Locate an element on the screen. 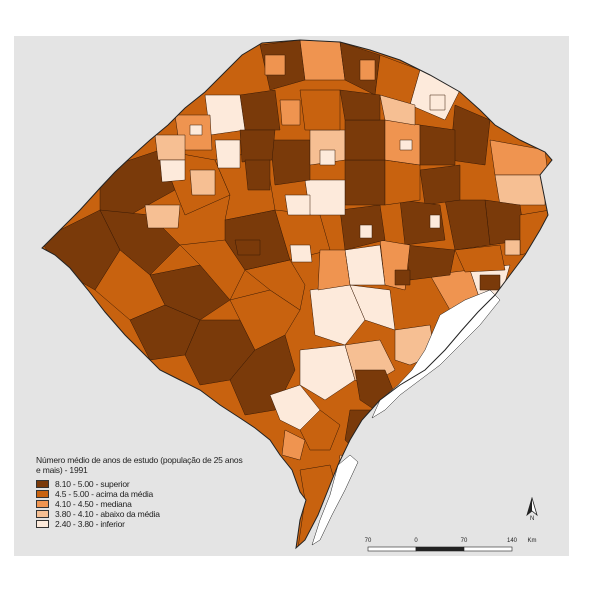 This screenshot has width=589, height=589. legend-label: 4.10 - 4.50 - mediana is located at coordinates (93, 504).